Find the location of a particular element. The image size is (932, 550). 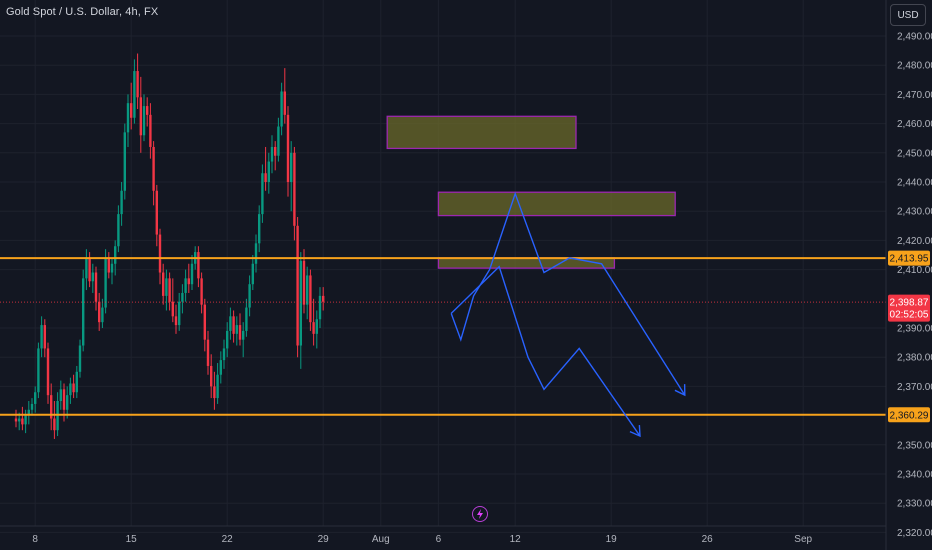

level-price-tag-label: 2,360.29 is located at coordinates (909, 415).